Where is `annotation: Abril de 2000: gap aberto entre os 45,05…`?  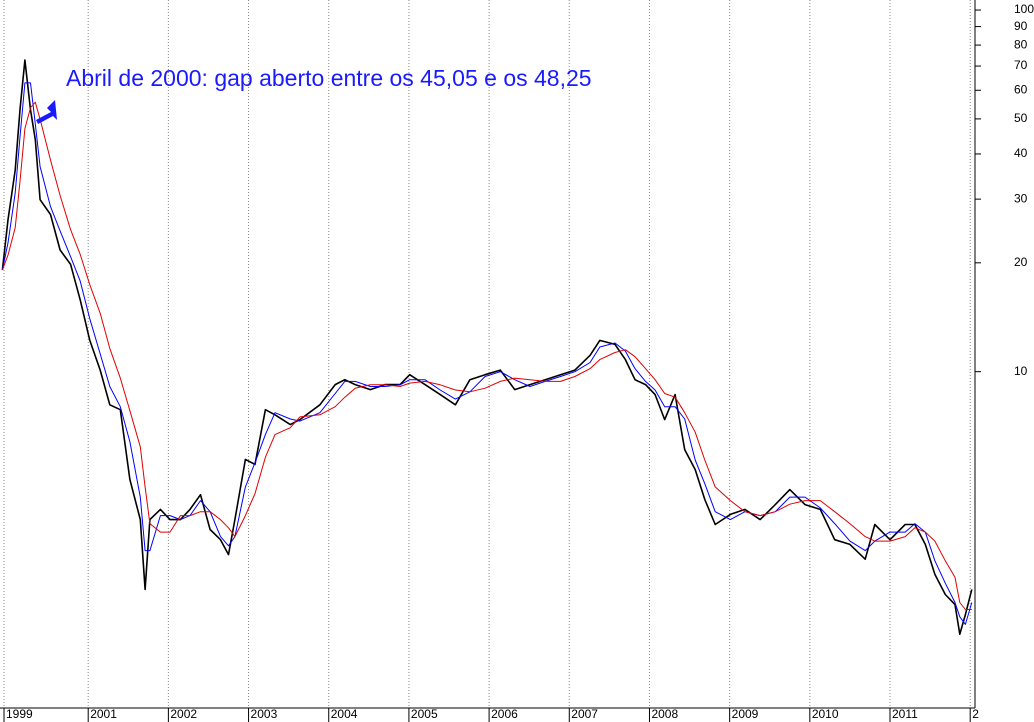 annotation: Abril de 2000: gap aberto entre os 45,05… is located at coordinates (329, 78).